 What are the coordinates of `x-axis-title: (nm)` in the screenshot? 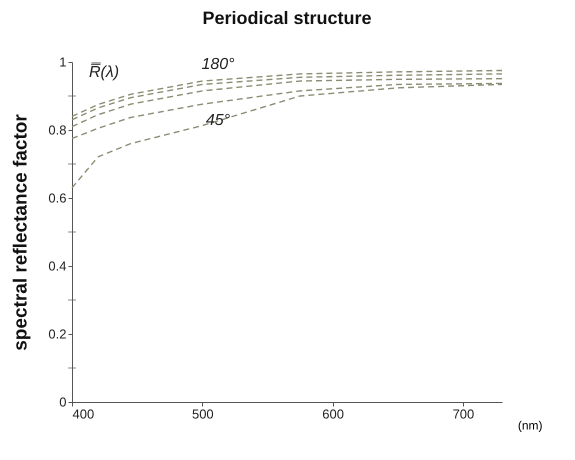 It's located at (530, 425).